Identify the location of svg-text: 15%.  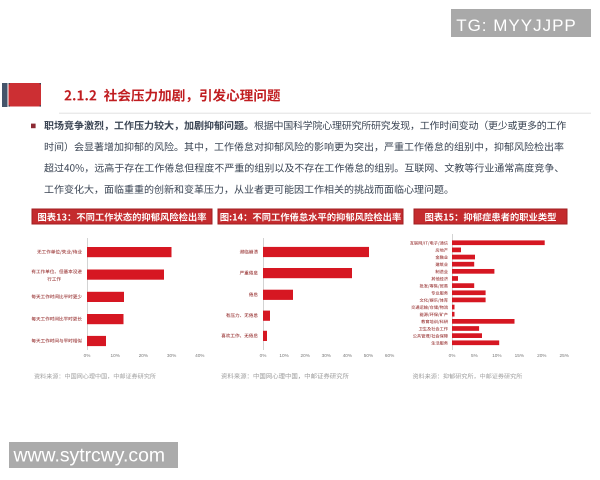
(519, 355).